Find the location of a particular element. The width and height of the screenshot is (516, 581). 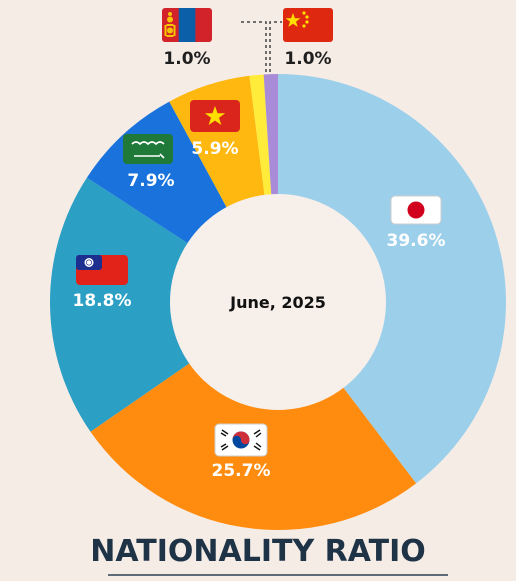

taiwan-flag-icon is located at coordinates (102, 270).